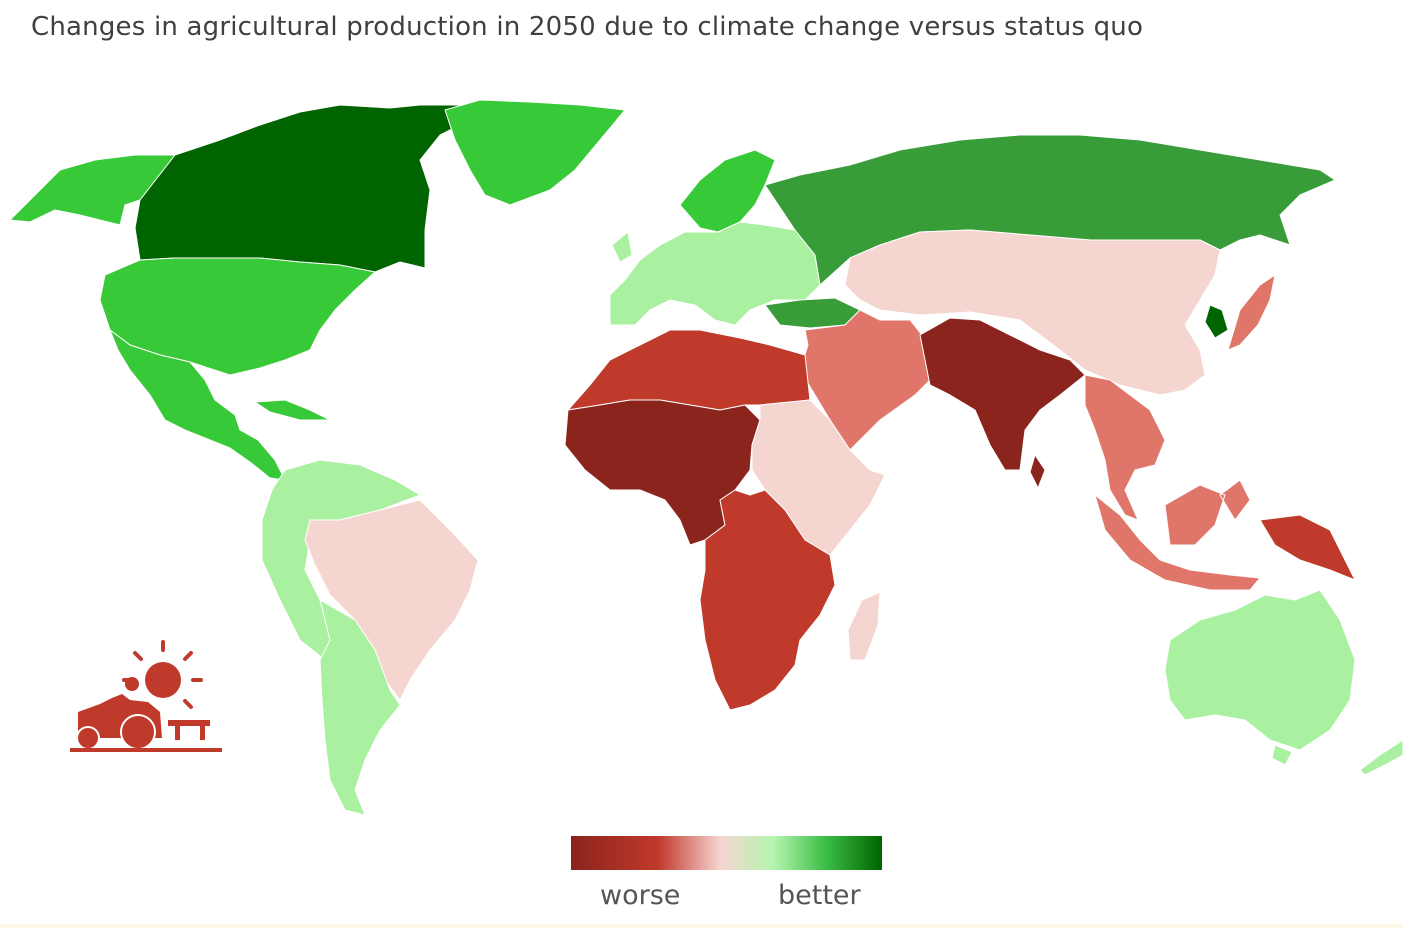 This screenshot has width=1403, height=928. What do you see at coordinates (1002, 403) in the screenshot?
I see `region-south-asia` at bounding box center [1002, 403].